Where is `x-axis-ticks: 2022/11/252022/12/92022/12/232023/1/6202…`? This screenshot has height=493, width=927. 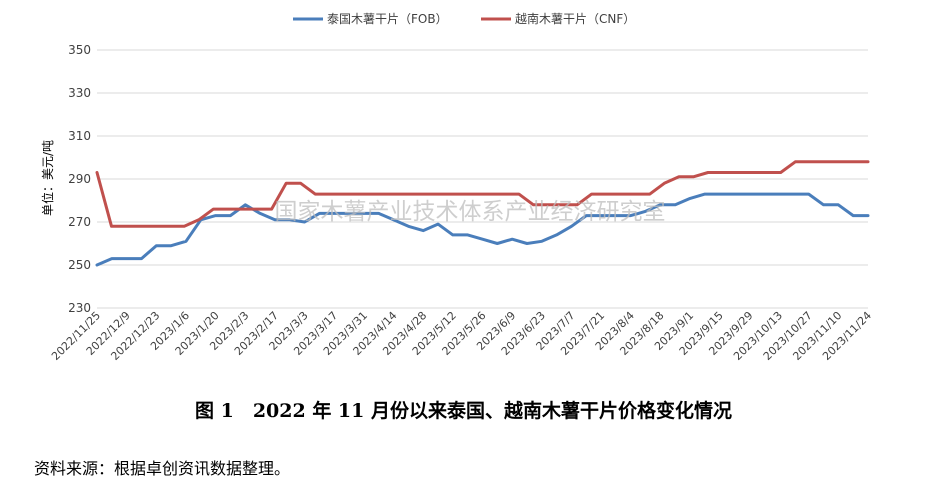
x-axis-ticks: 2022/11/252022/12/92022/12/232023/1/6202… is located at coordinates (461, 336).